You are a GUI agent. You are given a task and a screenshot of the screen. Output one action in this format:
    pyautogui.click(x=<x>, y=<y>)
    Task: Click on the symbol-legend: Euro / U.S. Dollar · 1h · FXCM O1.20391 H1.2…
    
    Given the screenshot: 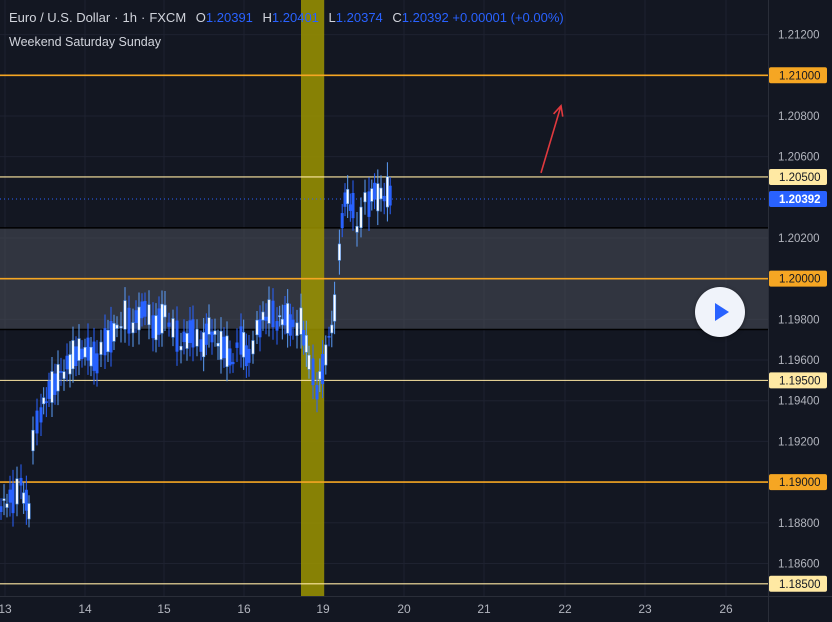 What is the action you would take?
    pyautogui.click(x=286, y=17)
    